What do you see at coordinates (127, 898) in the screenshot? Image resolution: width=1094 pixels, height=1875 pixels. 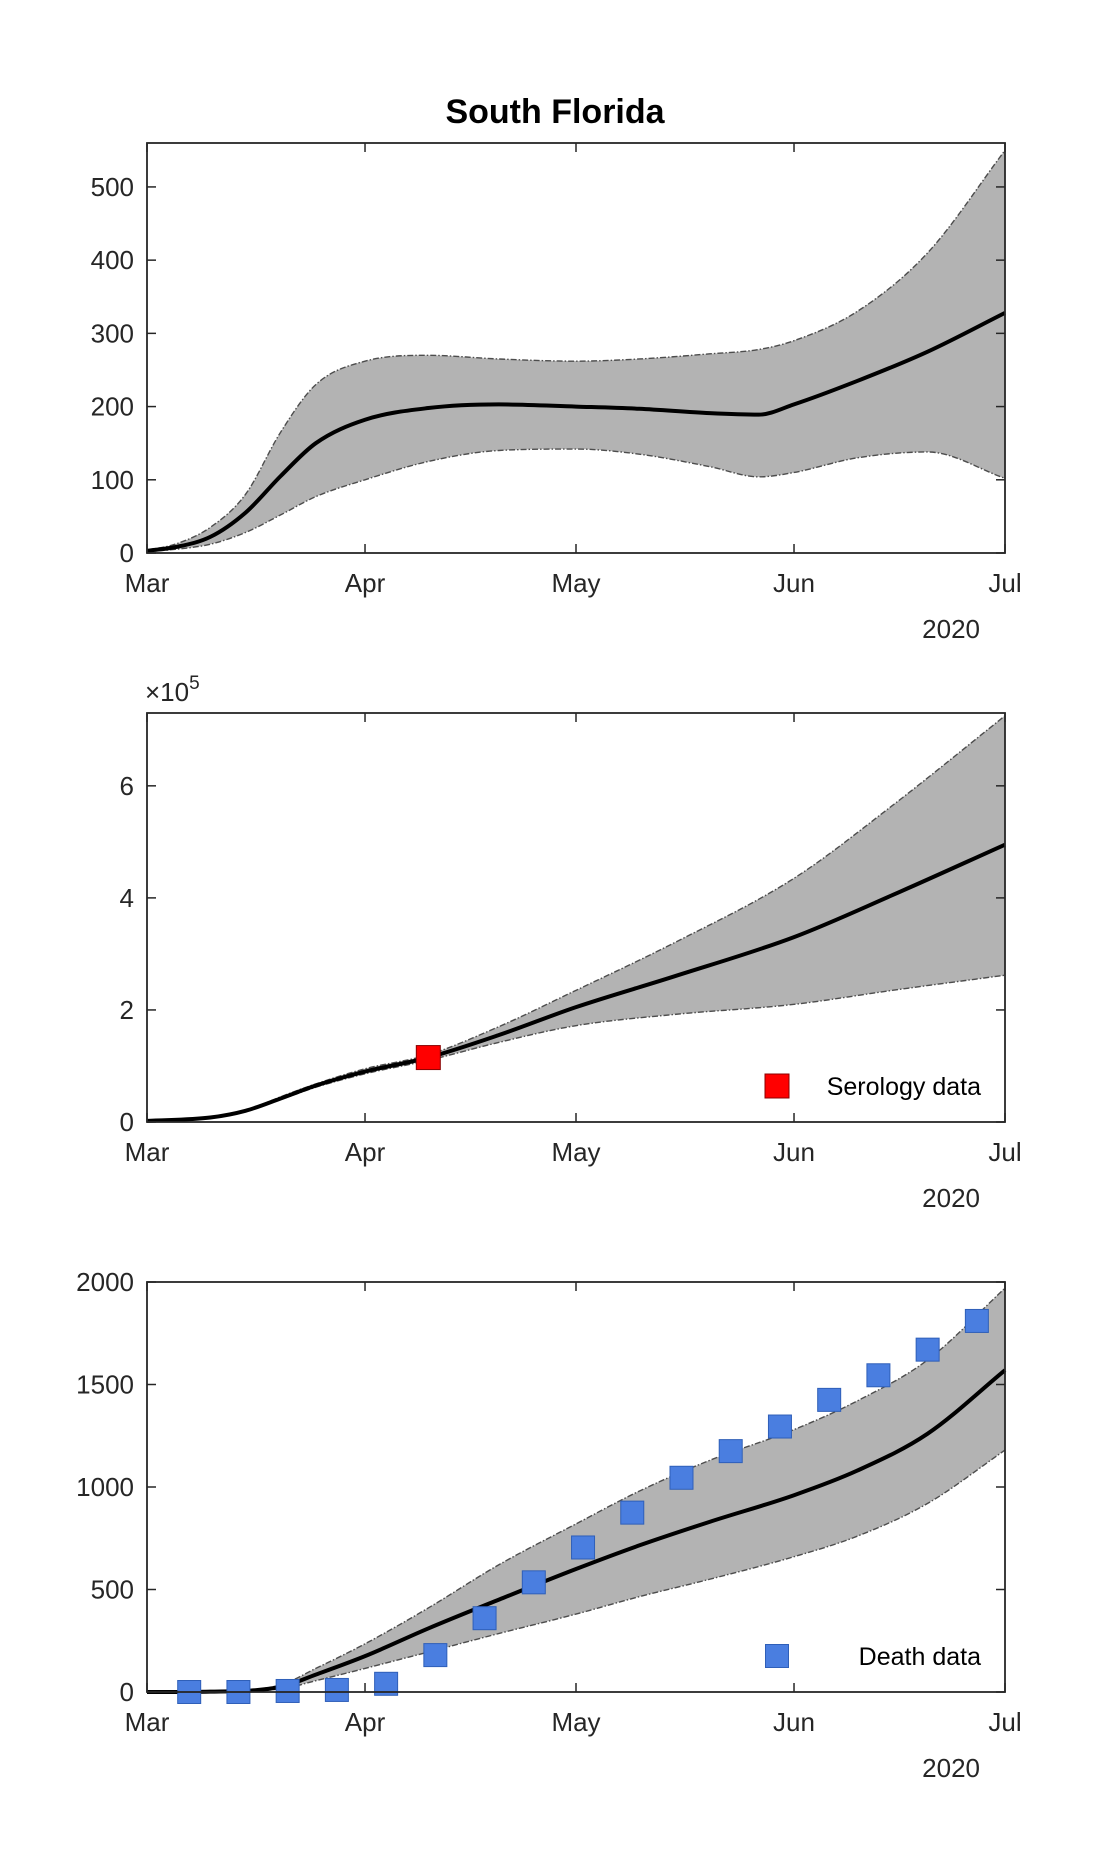 I see `y-tick-label: 4` at bounding box center [127, 898].